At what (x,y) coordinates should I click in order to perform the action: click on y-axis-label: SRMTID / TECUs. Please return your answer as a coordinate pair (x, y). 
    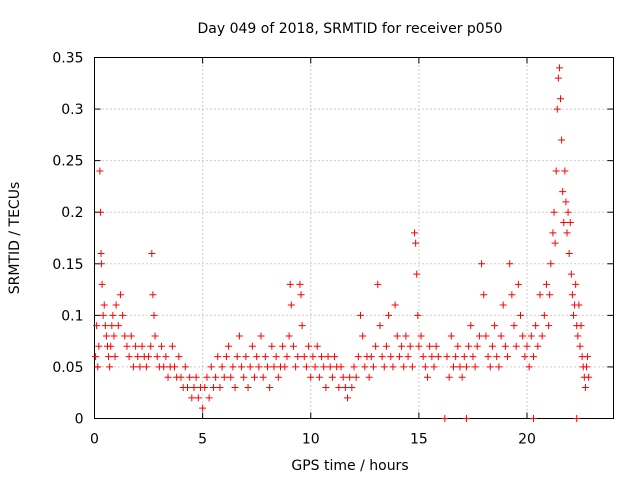
    Looking at the image, I should click on (15, 238).